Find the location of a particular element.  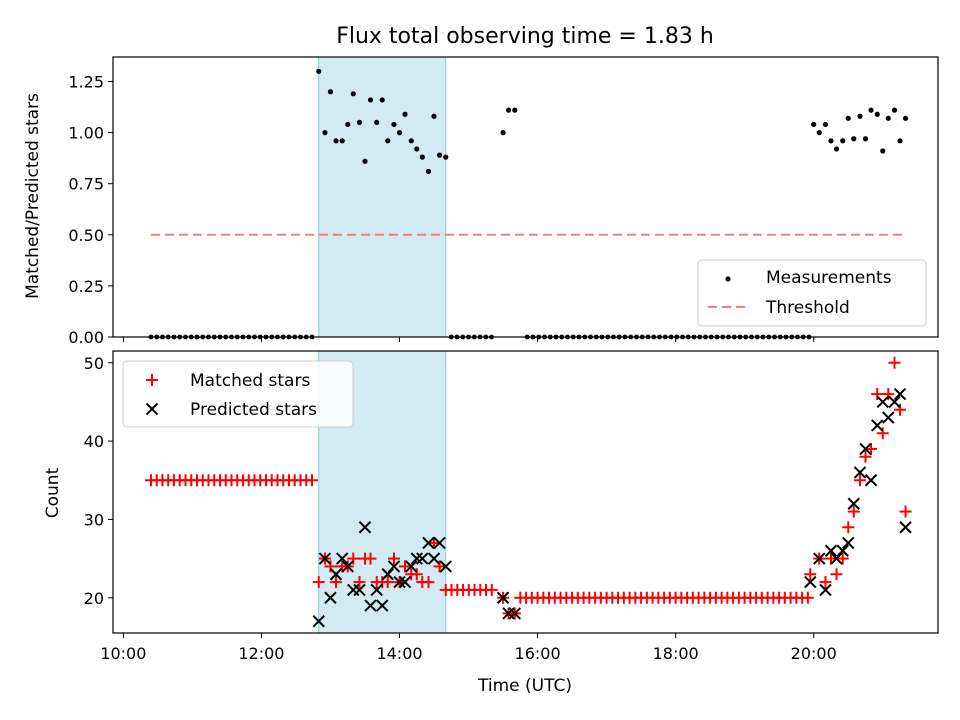

x-tick-label: 14:00 is located at coordinates (399, 653).